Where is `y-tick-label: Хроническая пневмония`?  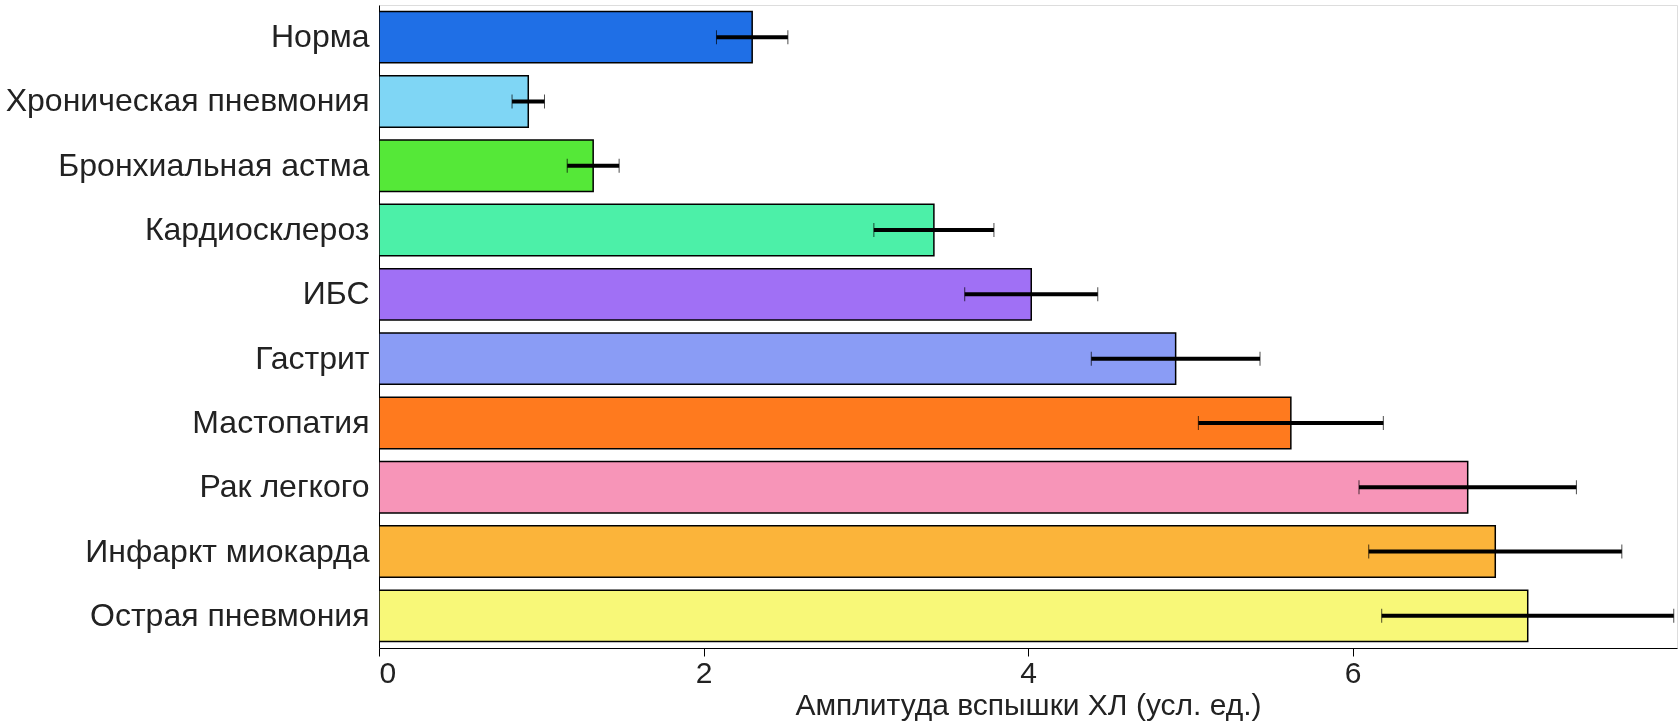 y-tick-label: Хроническая пневмония is located at coordinates (187, 100).